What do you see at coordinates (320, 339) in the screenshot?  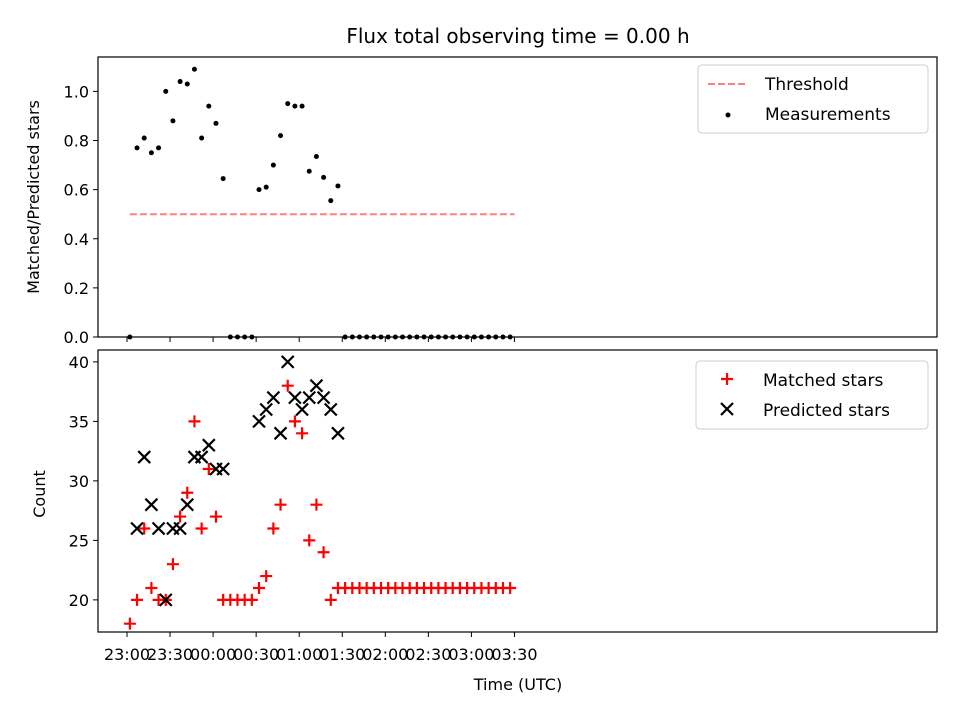 I see `ratio-x-ticks` at bounding box center [320, 339].